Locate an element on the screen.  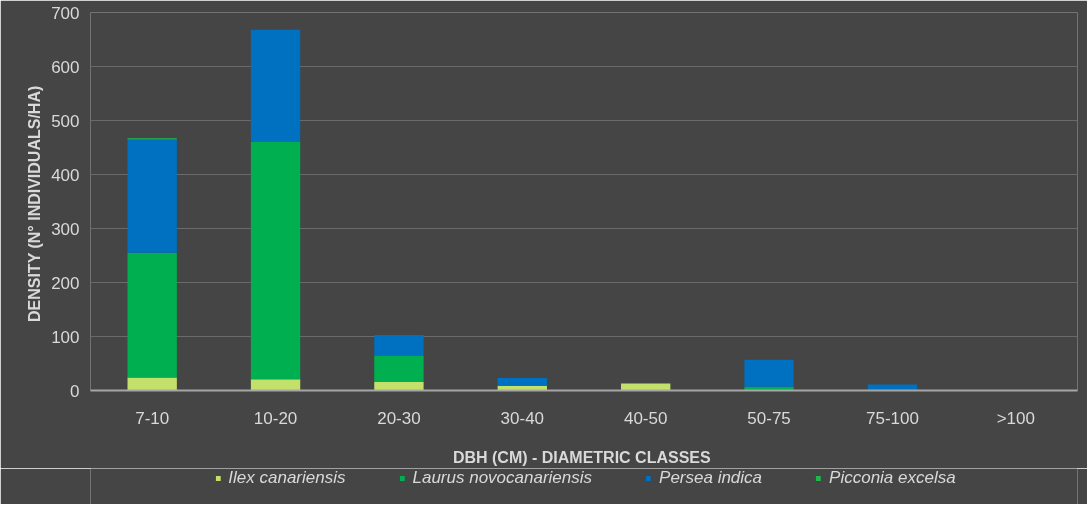
x-tick-label: 7-10 is located at coordinates (152, 418).